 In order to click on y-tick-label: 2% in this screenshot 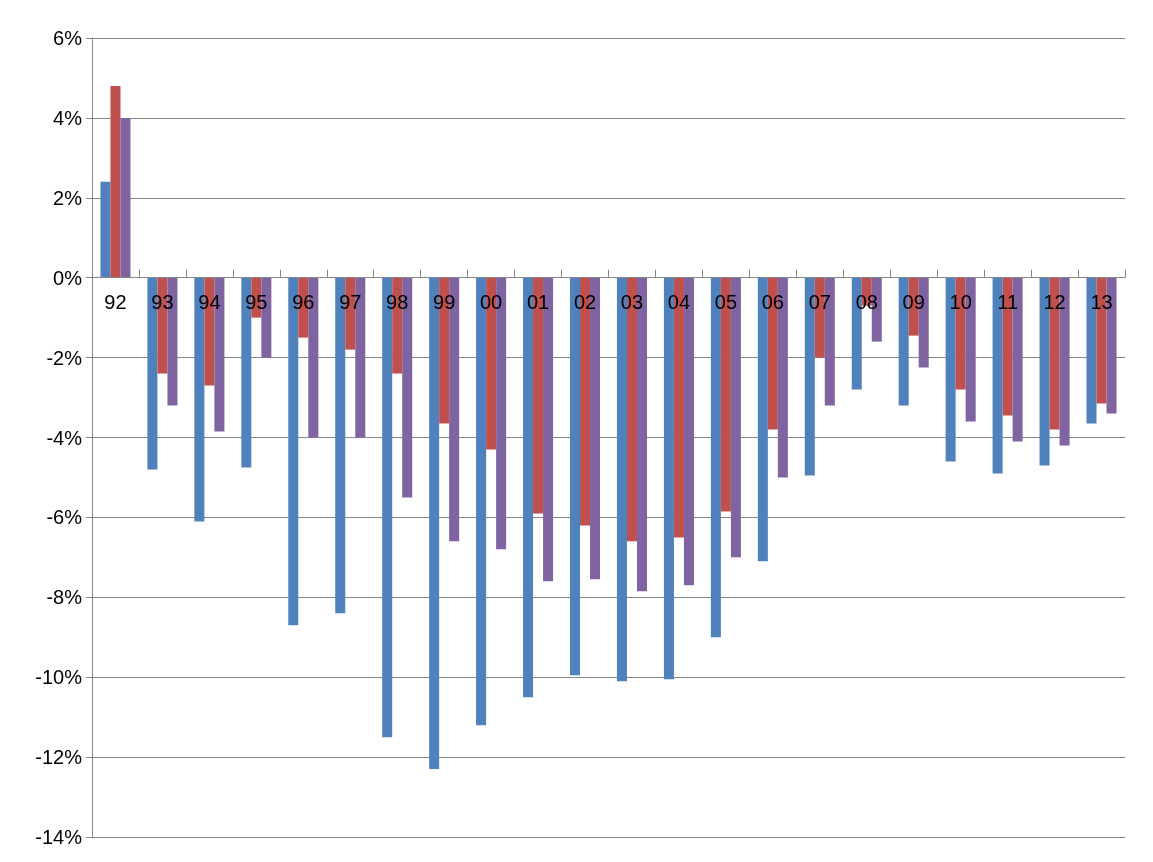, I will do `click(68, 197)`.